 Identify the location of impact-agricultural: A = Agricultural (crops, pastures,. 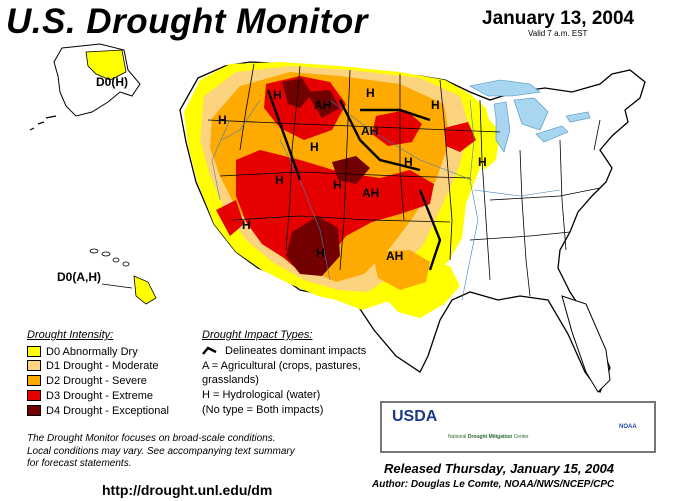
(281, 366).